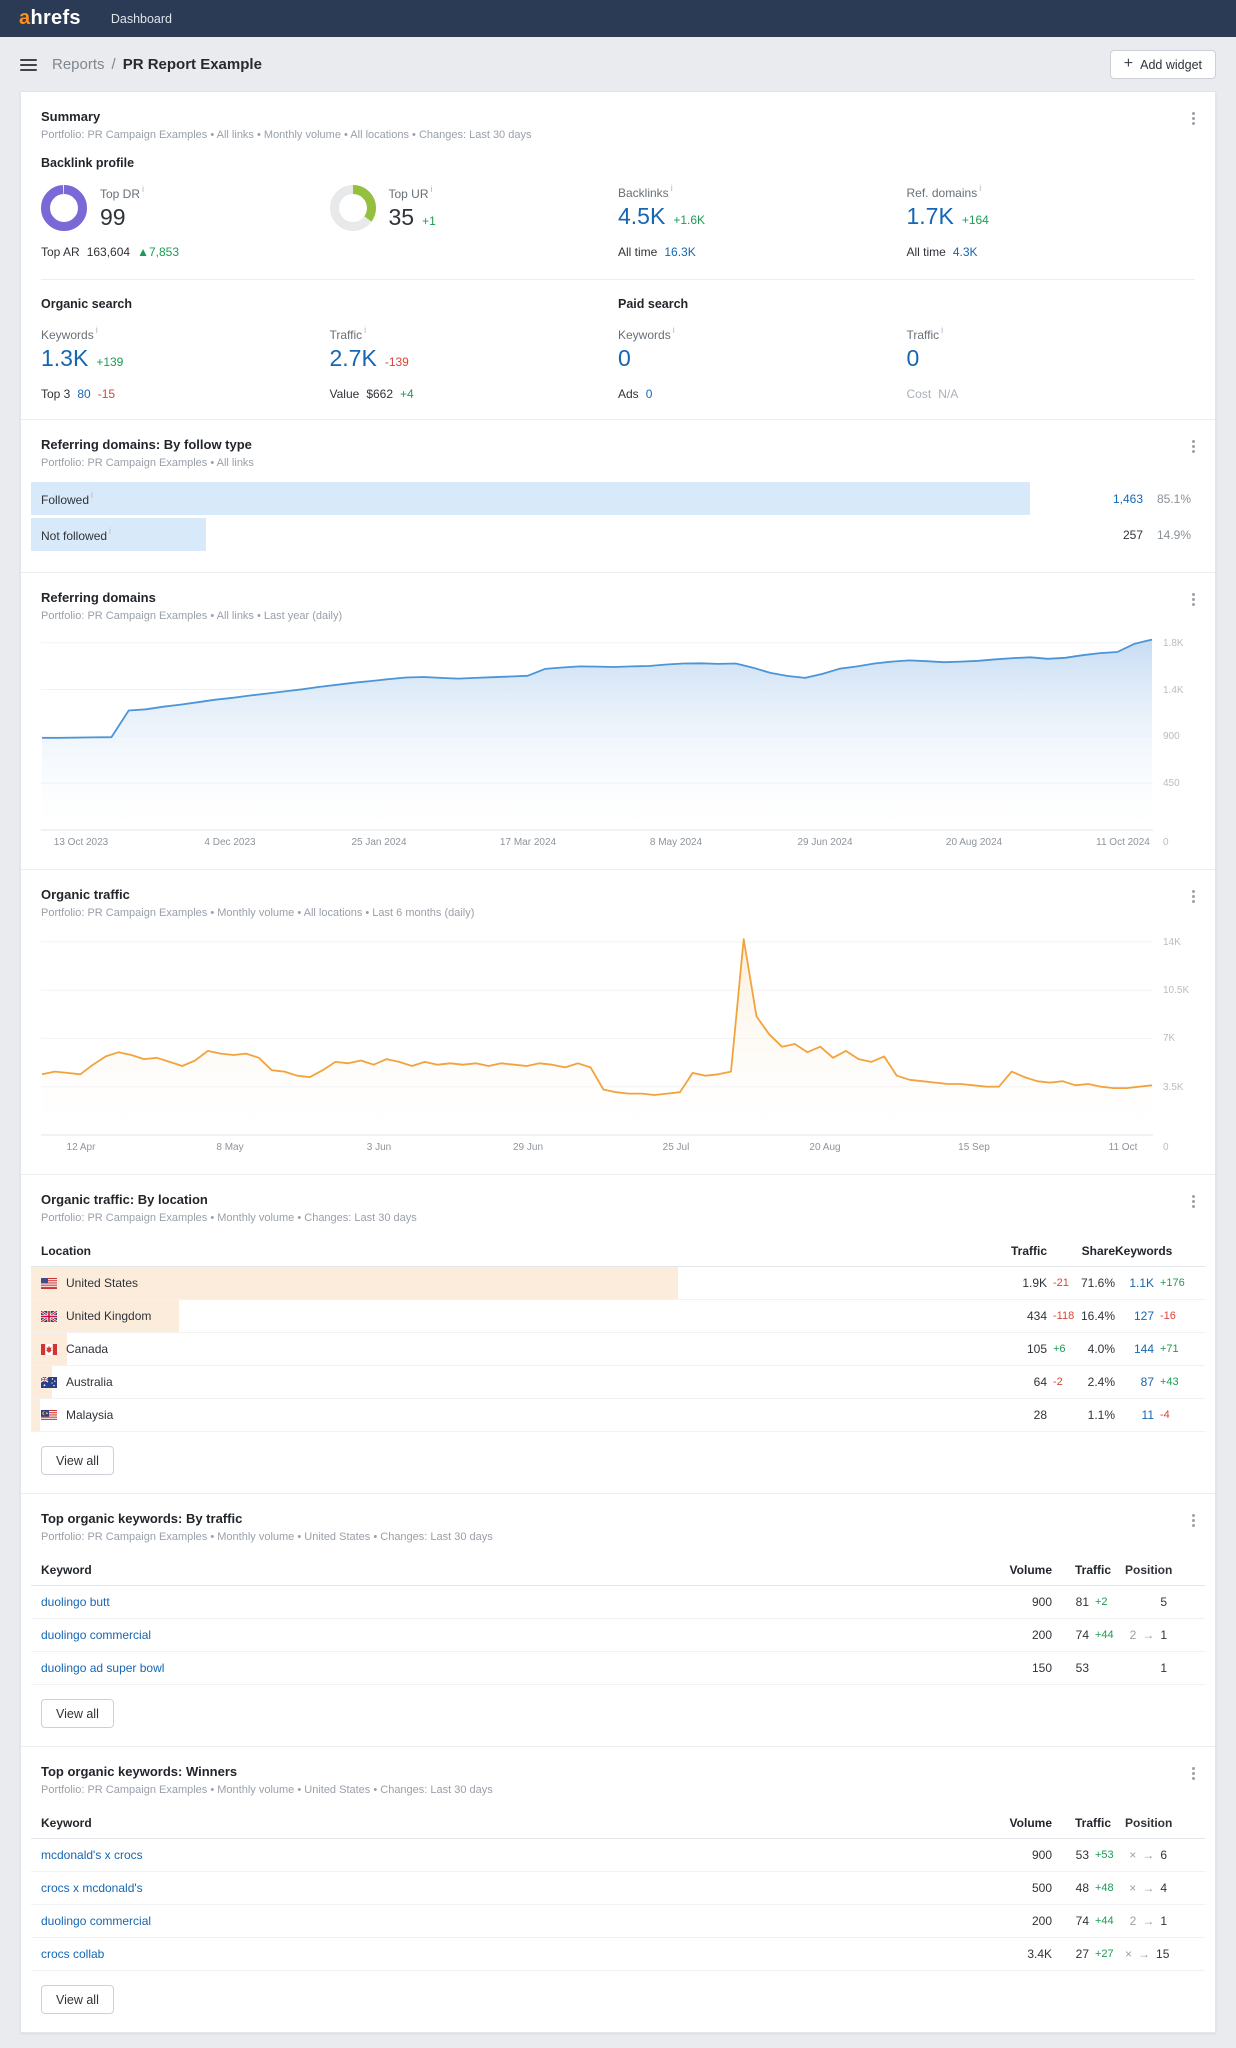  What do you see at coordinates (407, 394) in the screenshot?
I see `value-change: +4` at bounding box center [407, 394].